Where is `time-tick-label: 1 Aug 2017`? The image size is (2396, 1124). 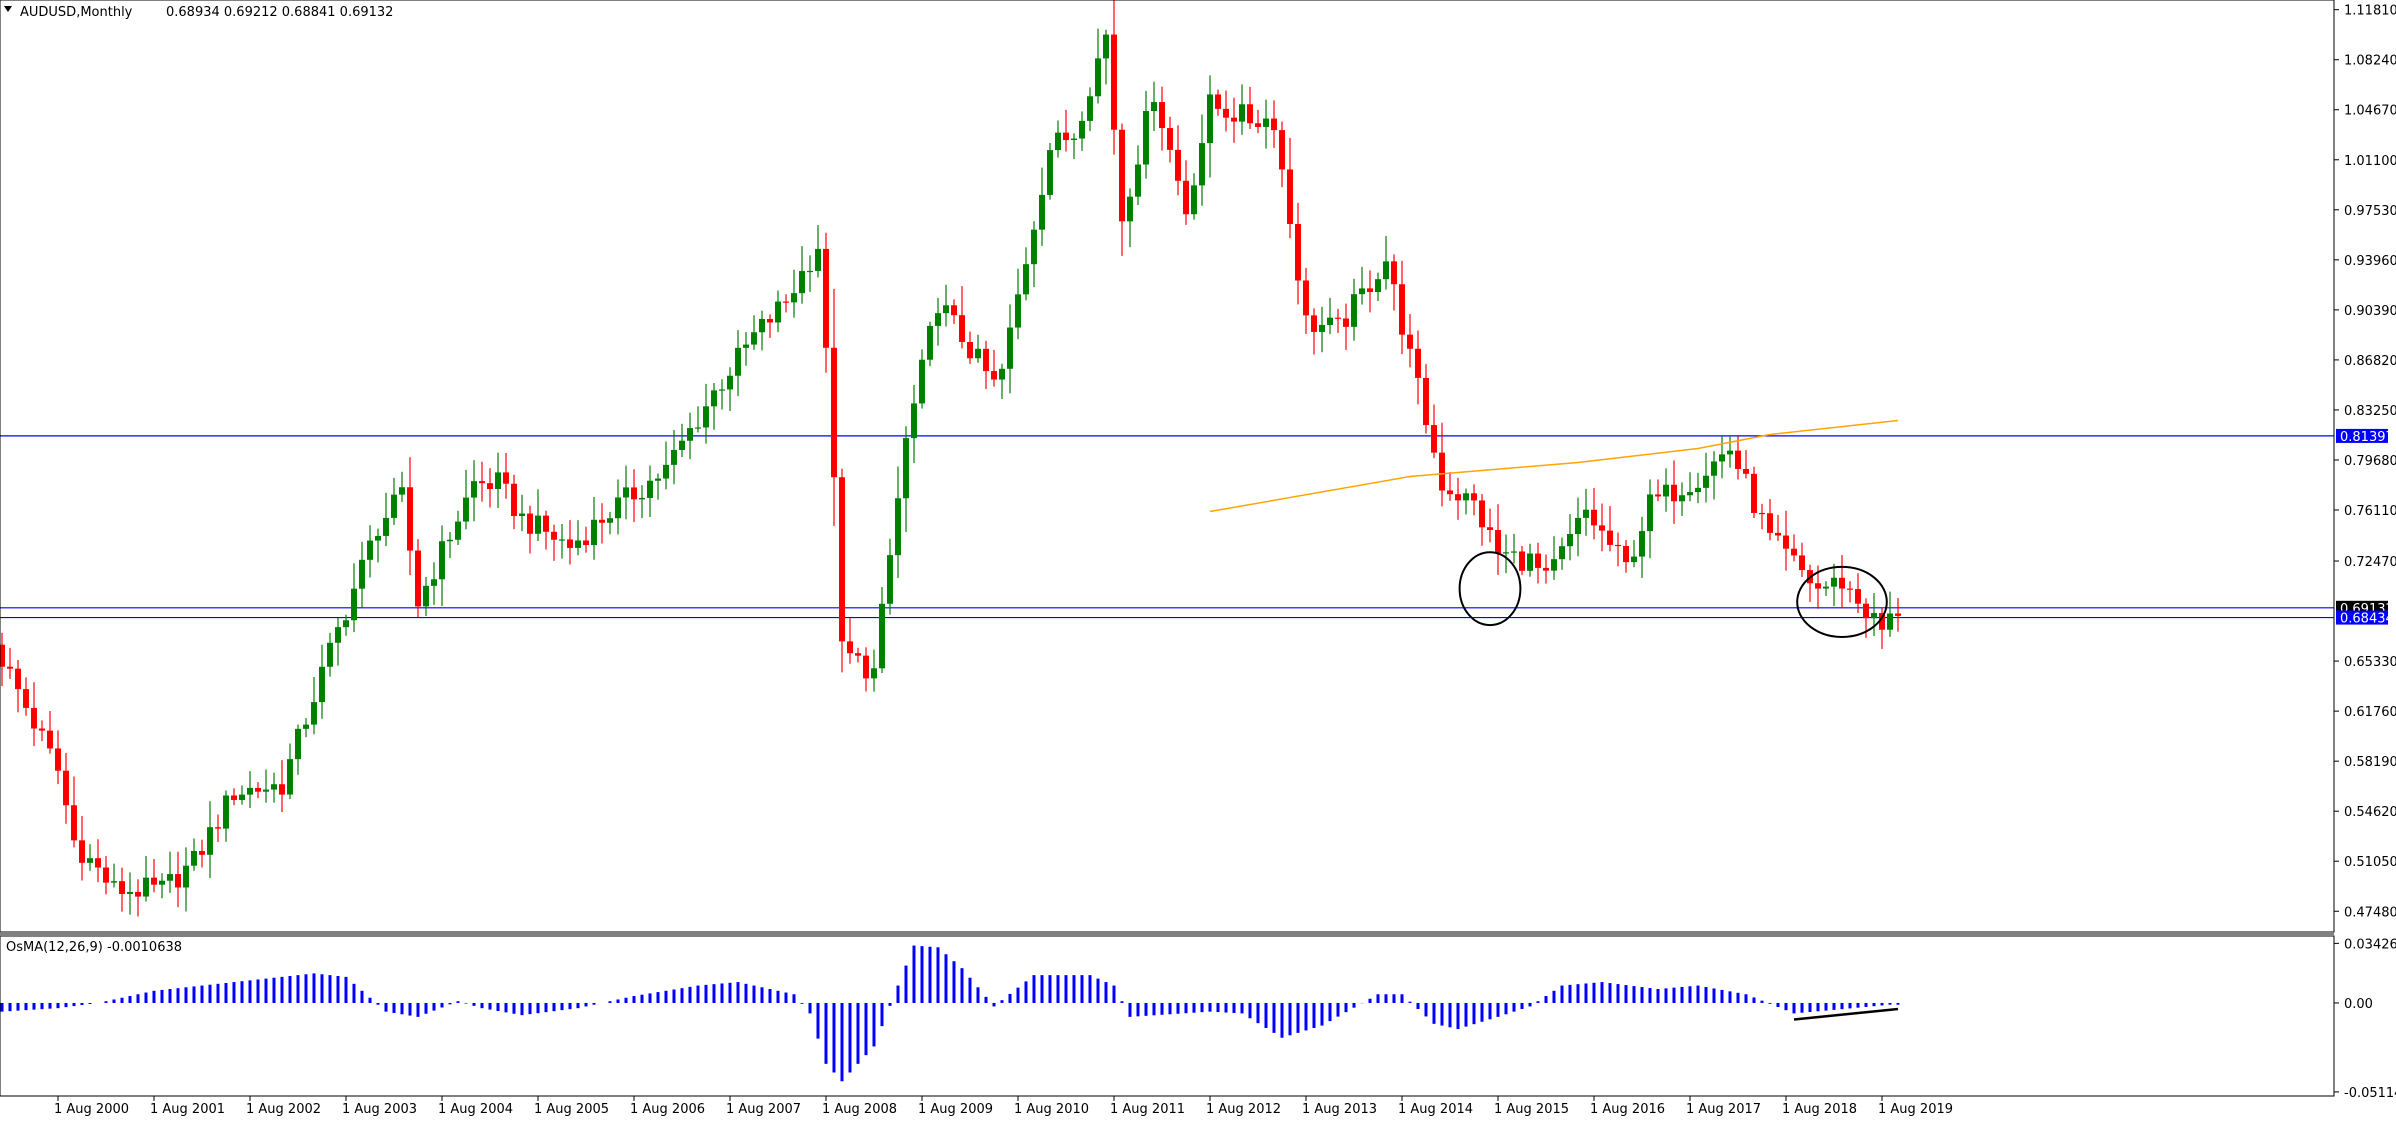
time-tick-label: 1 Aug 2017 is located at coordinates (1723, 1109).